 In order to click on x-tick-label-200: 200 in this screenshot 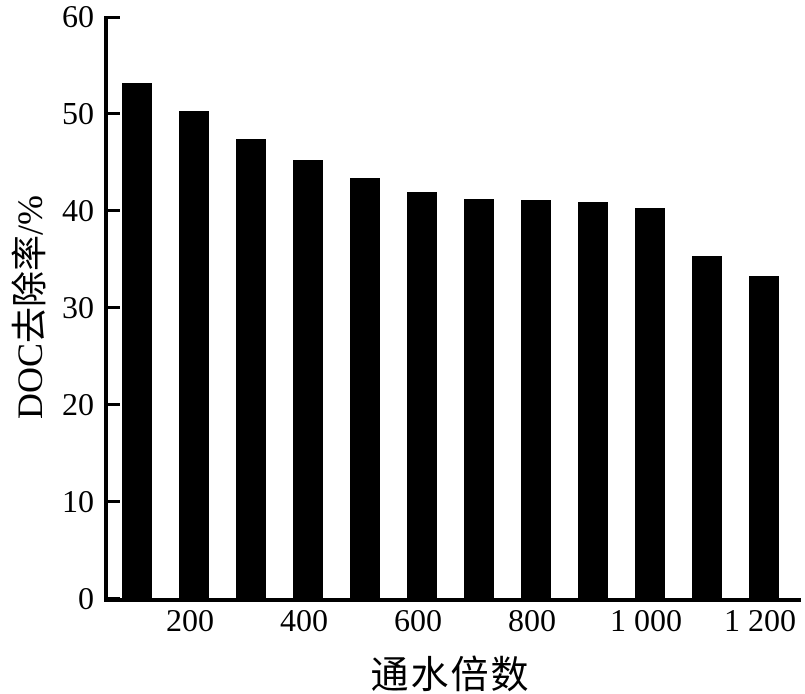, I will do `click(190, 620)`.